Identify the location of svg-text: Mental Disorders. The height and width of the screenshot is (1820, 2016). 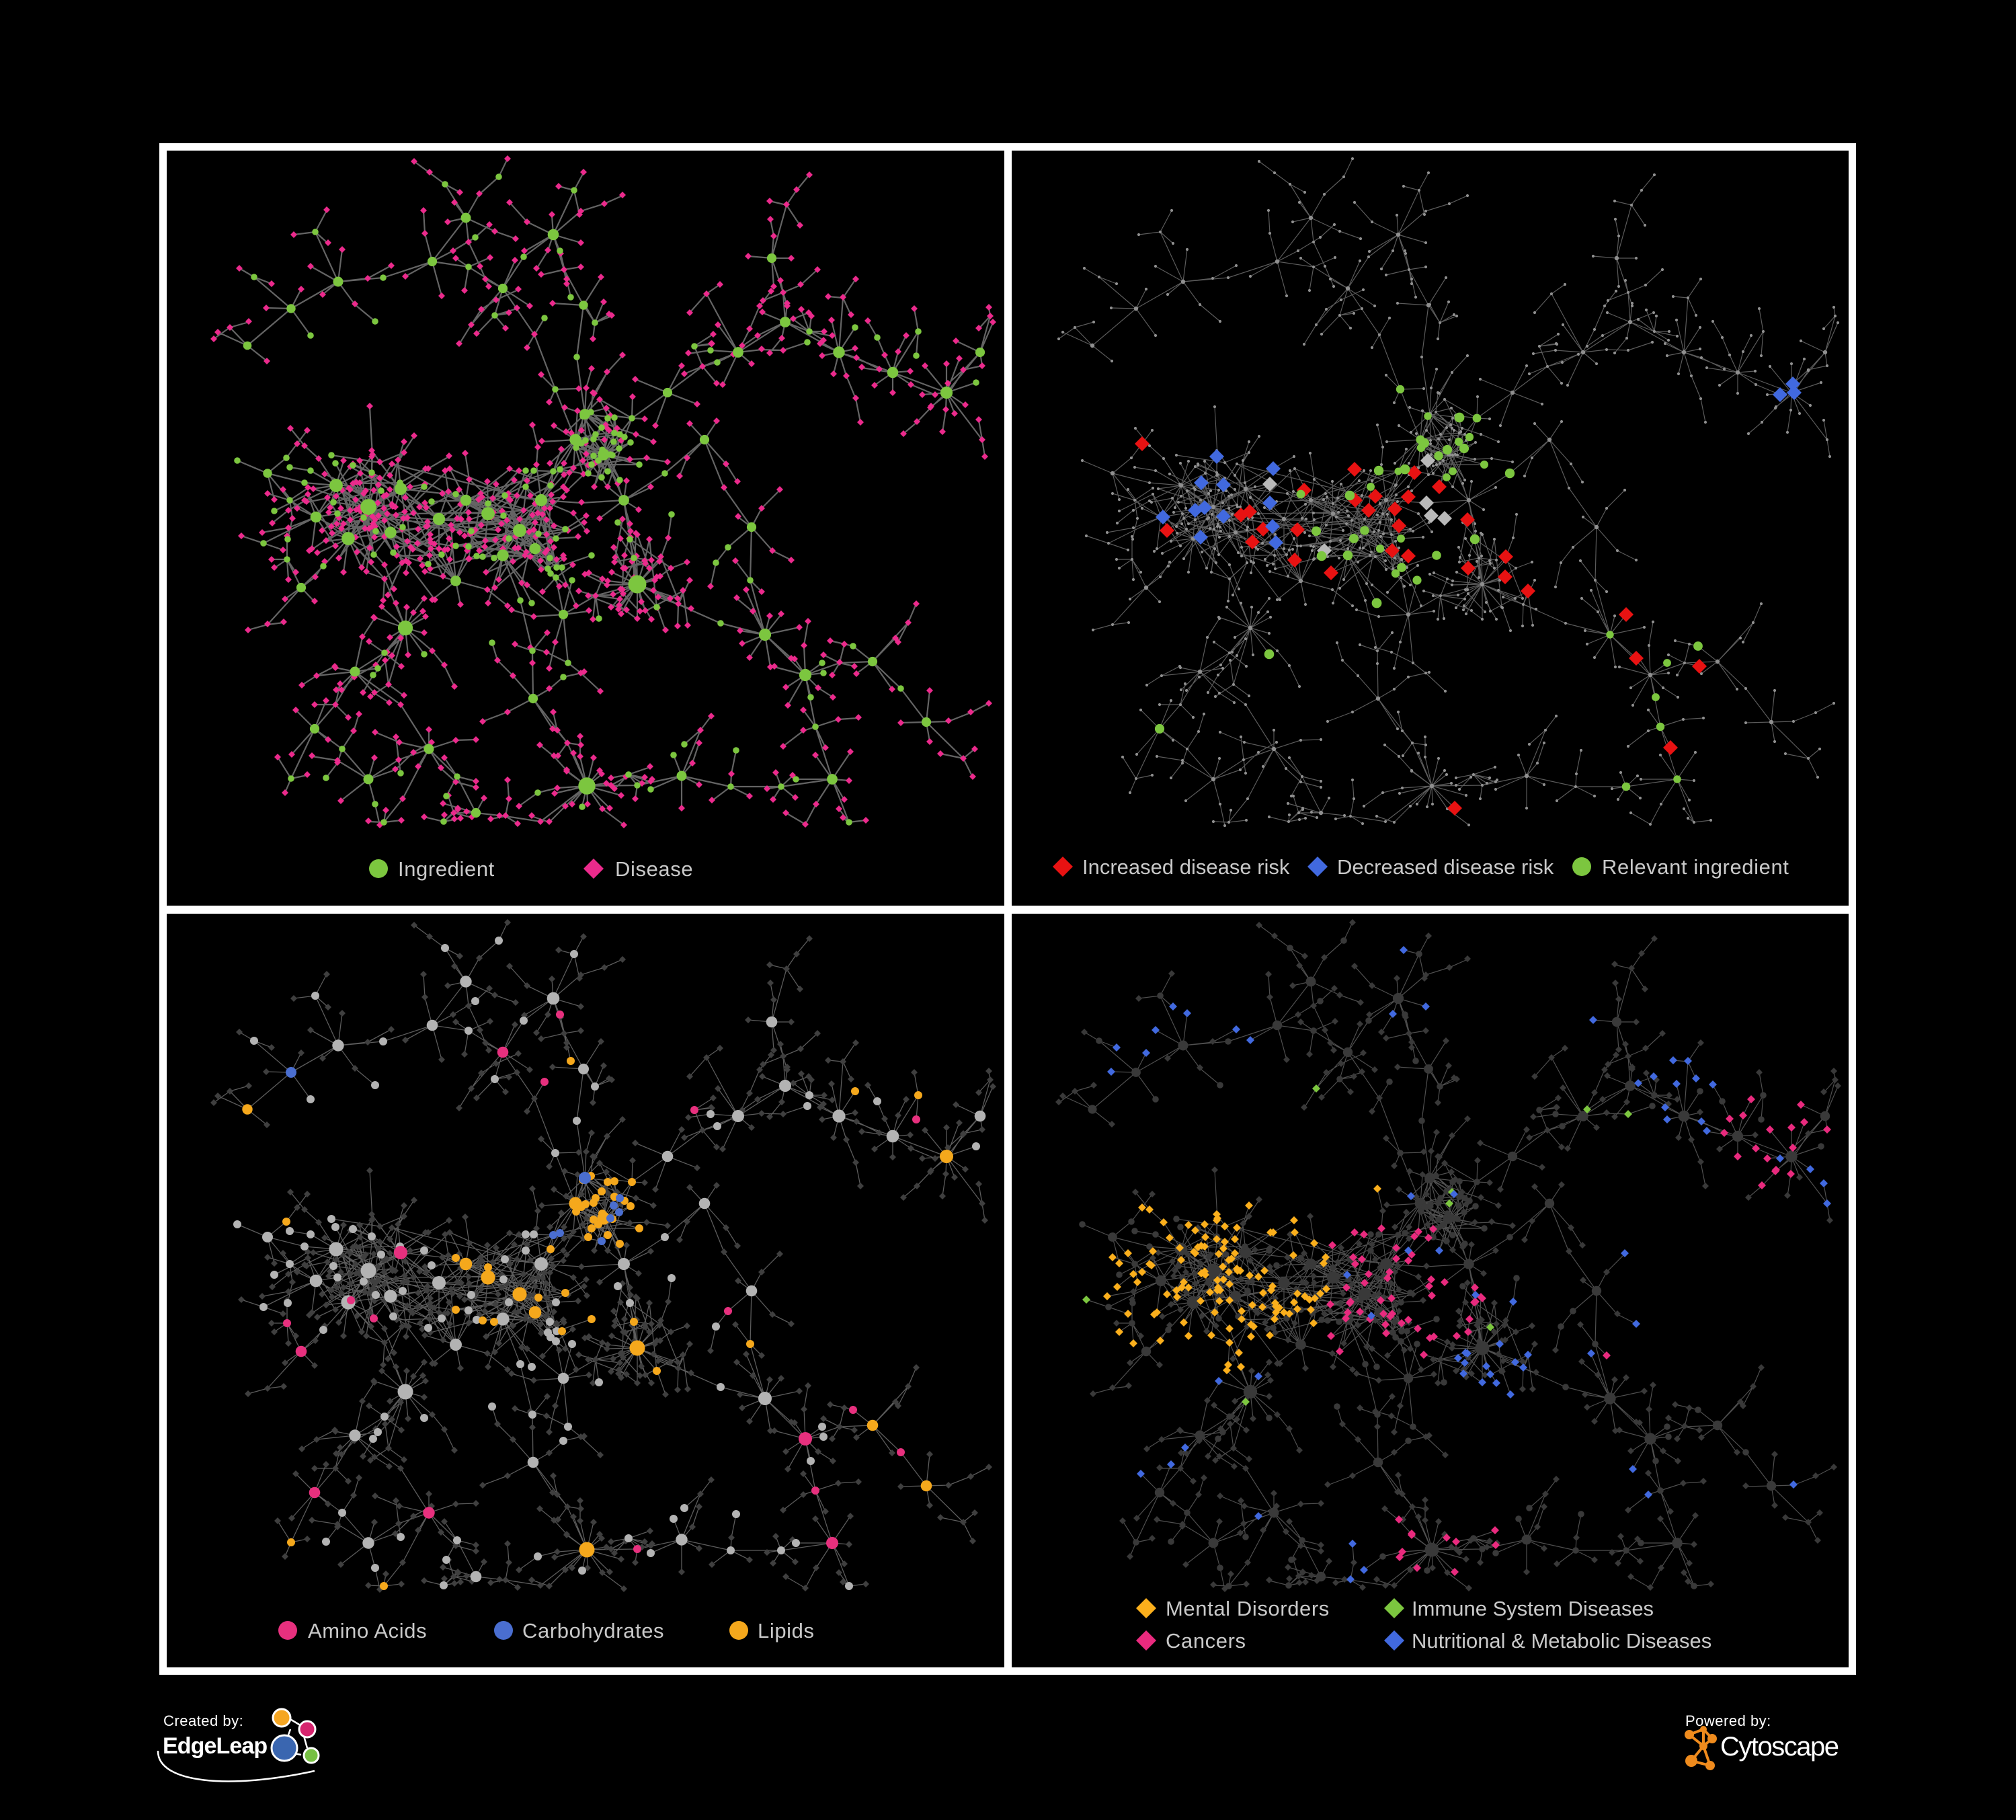
(1248, 1608).